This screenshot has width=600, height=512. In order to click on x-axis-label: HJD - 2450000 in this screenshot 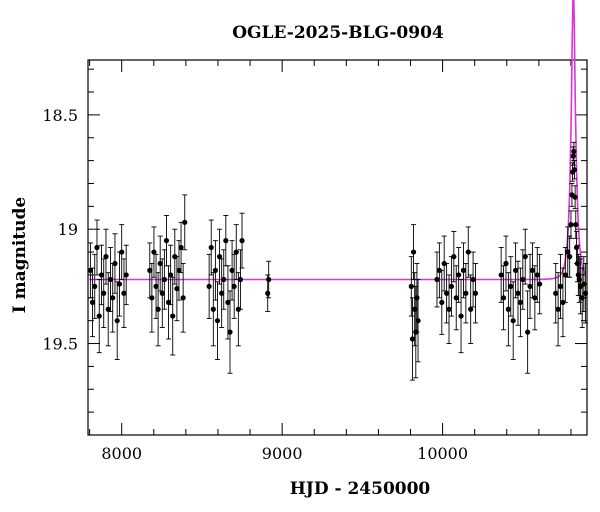, I will do `click(360, 489)`.